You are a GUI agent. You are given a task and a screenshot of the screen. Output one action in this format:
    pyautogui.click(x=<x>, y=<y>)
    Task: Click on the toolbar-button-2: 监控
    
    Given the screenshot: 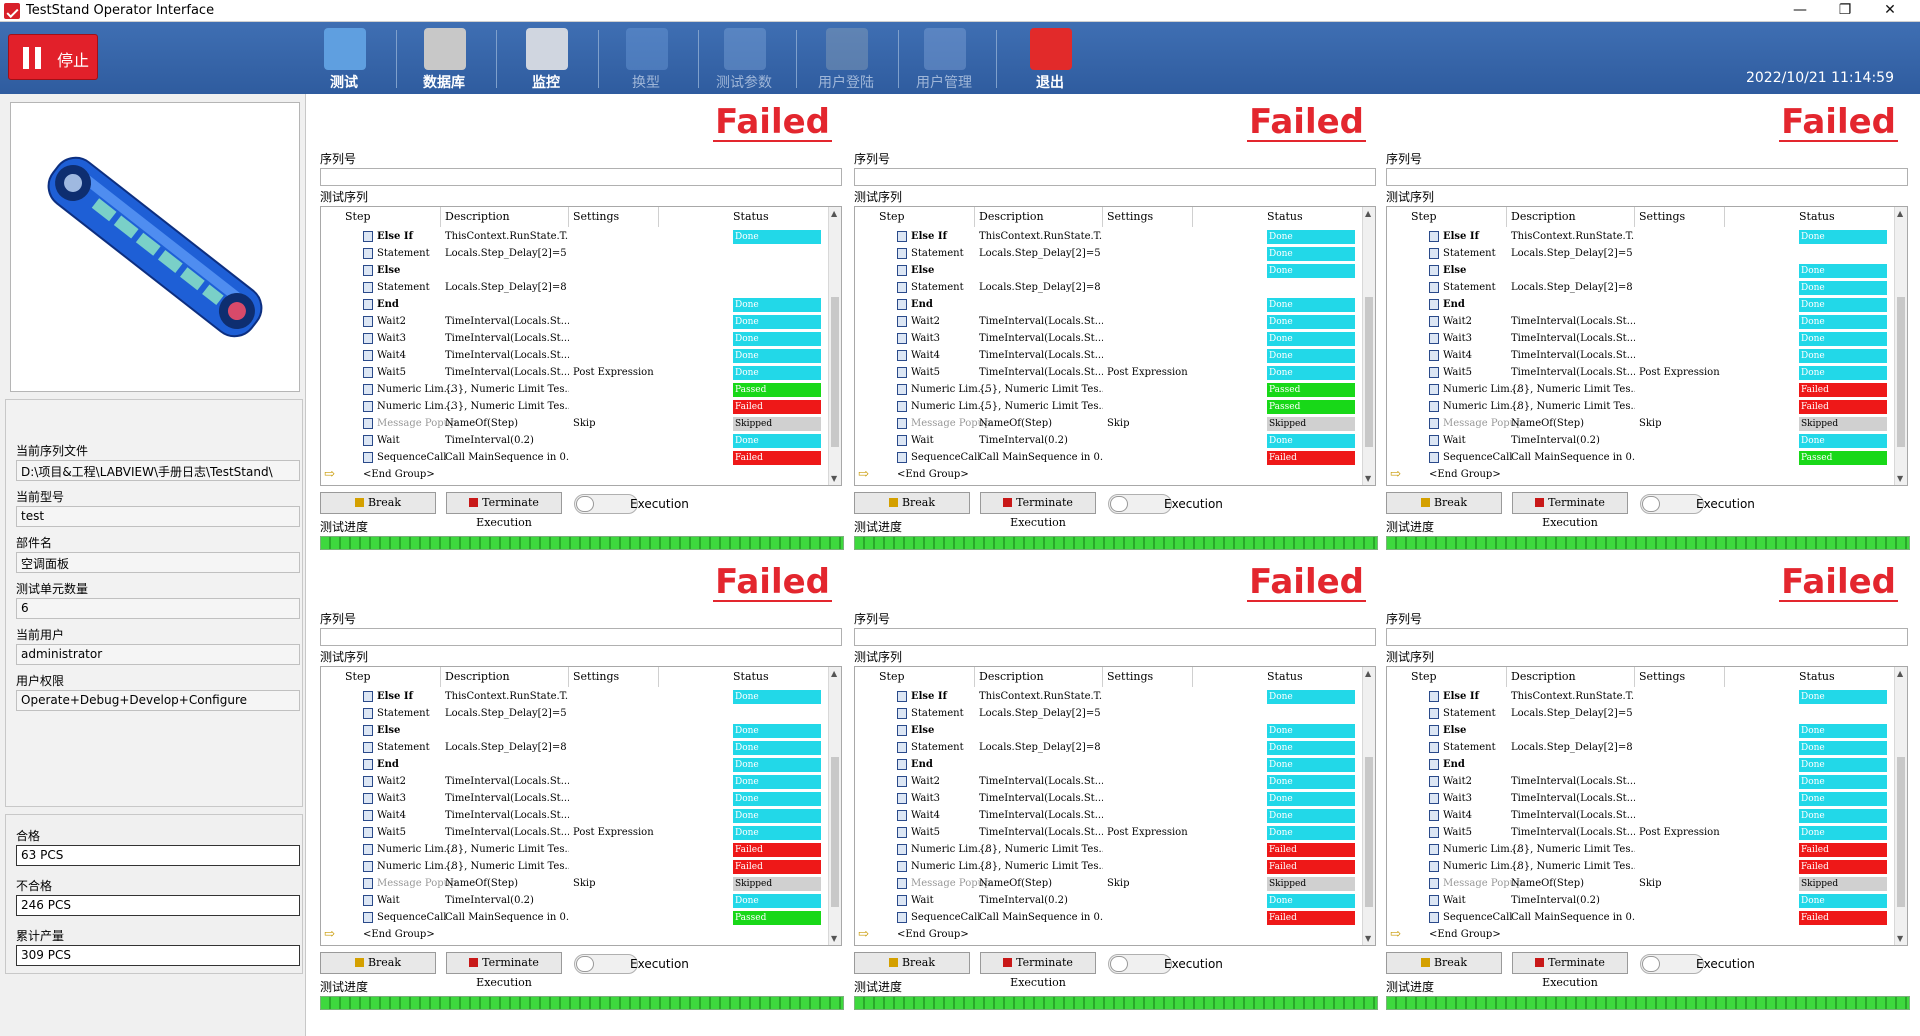 What is the action you would take?
    pyautogui.click(x=546, y=59)
    